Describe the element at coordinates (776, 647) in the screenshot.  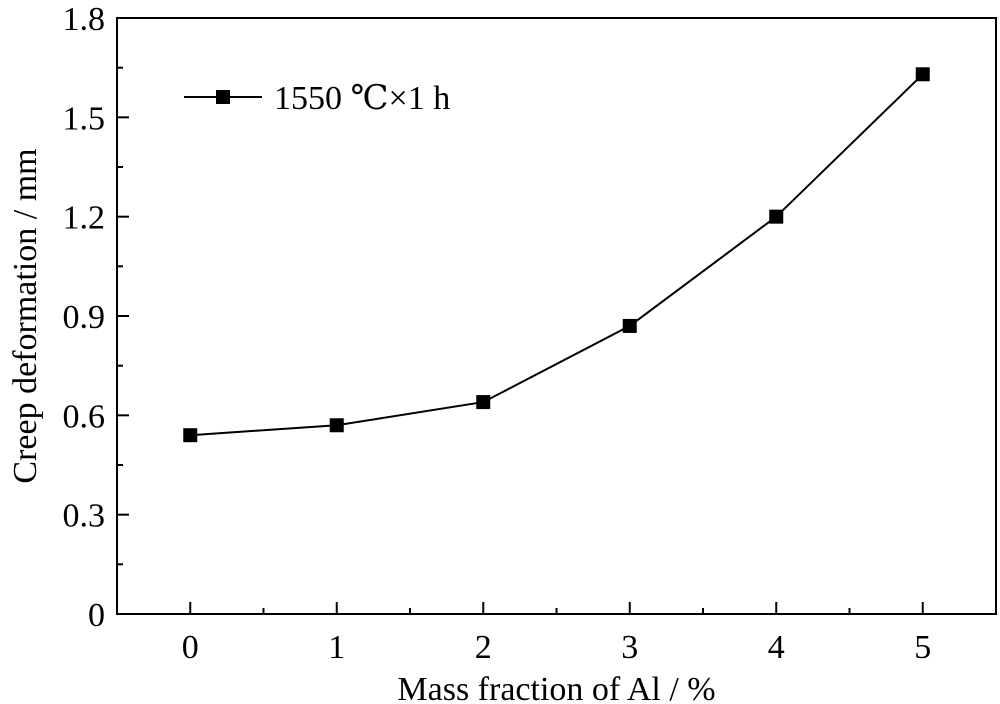
I see `x-tick-label: 4` at that location.